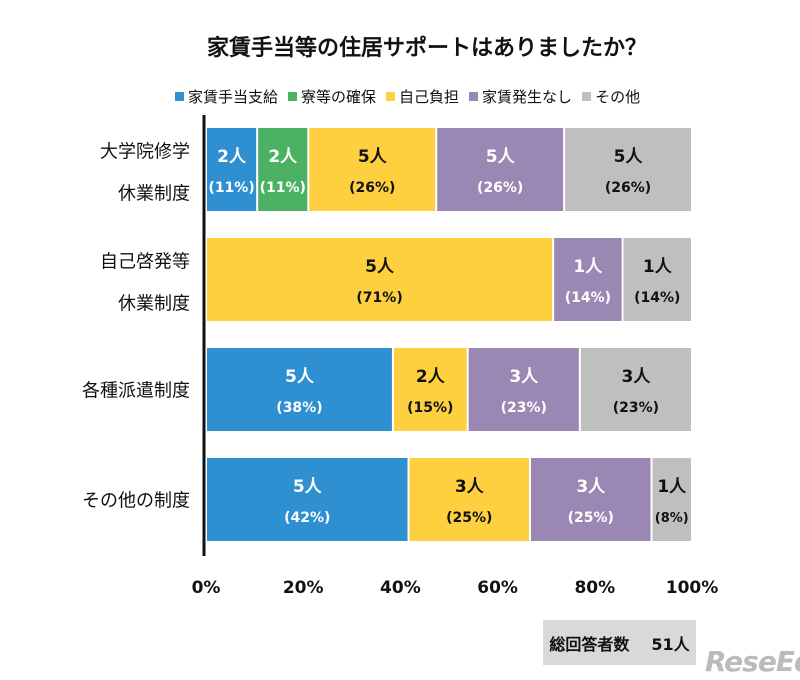 The image size is (800, 680). What do you see at coordinates (430, 408) in the screenshot?
I see `data-label-percent: (15%)` at bounding box center [430, 408].